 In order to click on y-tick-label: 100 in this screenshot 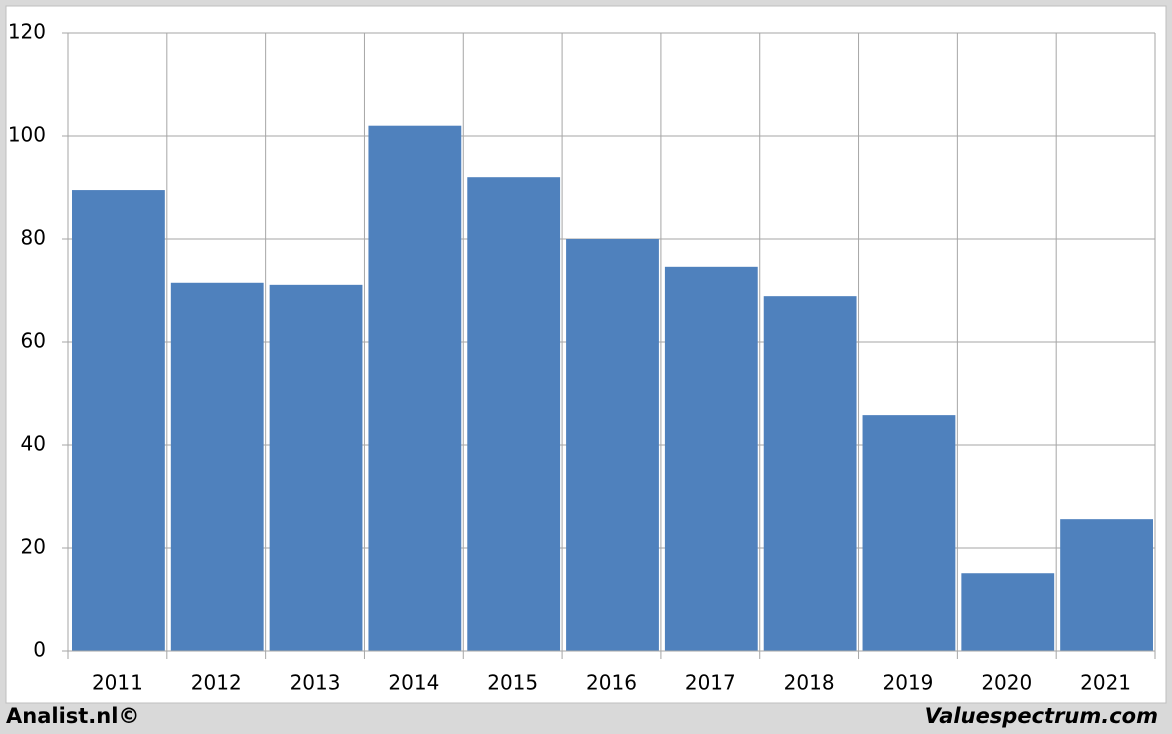, I will do `click(27, 135)`.